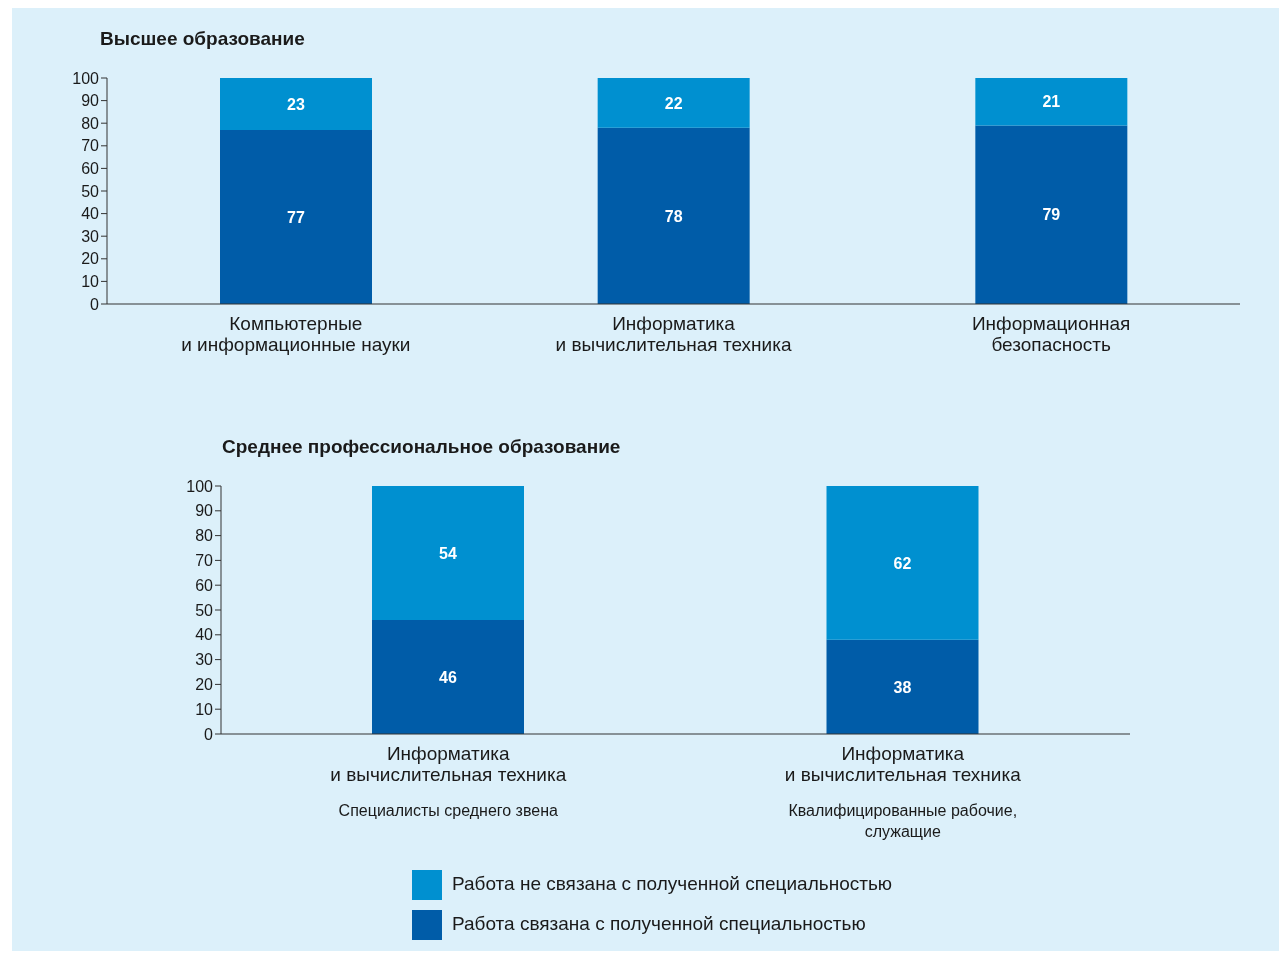 The width and height of the screenshot is (1279, 955). I want to click on data-label: 79, so click(1051, 215).